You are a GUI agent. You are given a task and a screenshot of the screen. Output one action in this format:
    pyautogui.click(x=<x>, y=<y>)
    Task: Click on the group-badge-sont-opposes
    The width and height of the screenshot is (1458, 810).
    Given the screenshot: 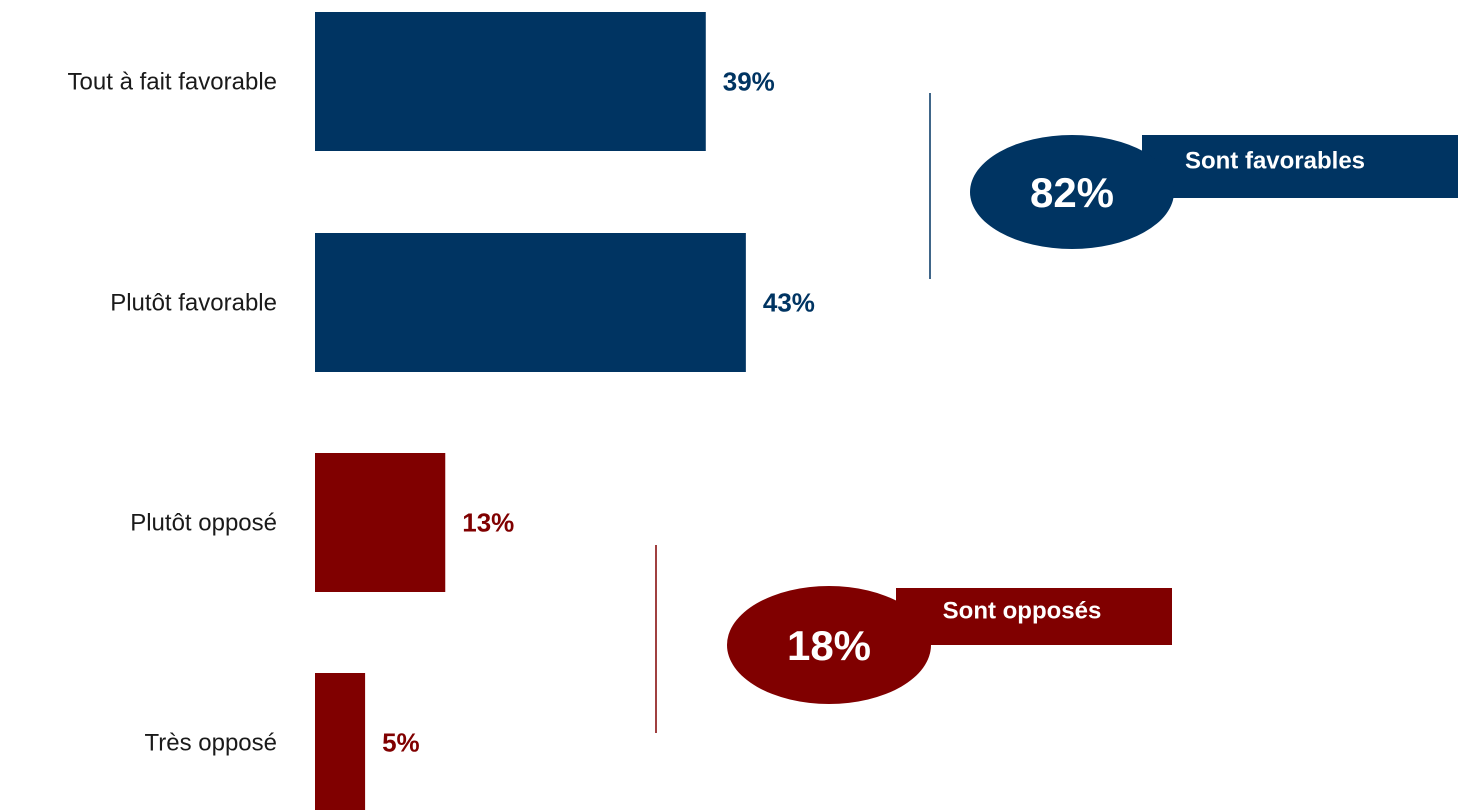 What is the action you would take?
    pyautogui.click(x=829, y=645)
    